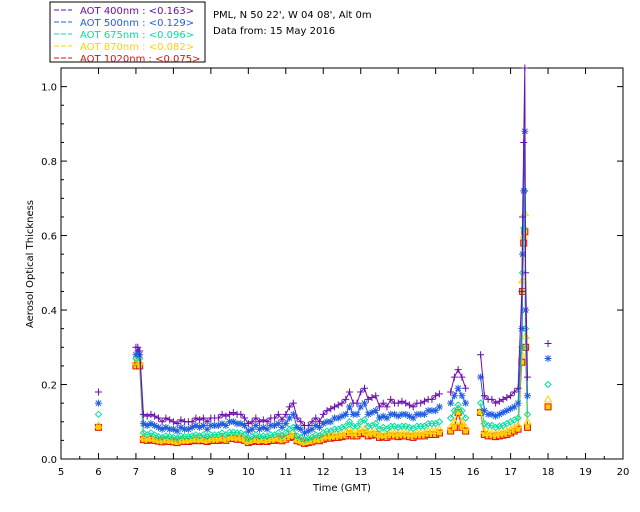  Describe the element at coordinates (398, 472) in the screenshot. I see `x-tick-label: 14` at that location.